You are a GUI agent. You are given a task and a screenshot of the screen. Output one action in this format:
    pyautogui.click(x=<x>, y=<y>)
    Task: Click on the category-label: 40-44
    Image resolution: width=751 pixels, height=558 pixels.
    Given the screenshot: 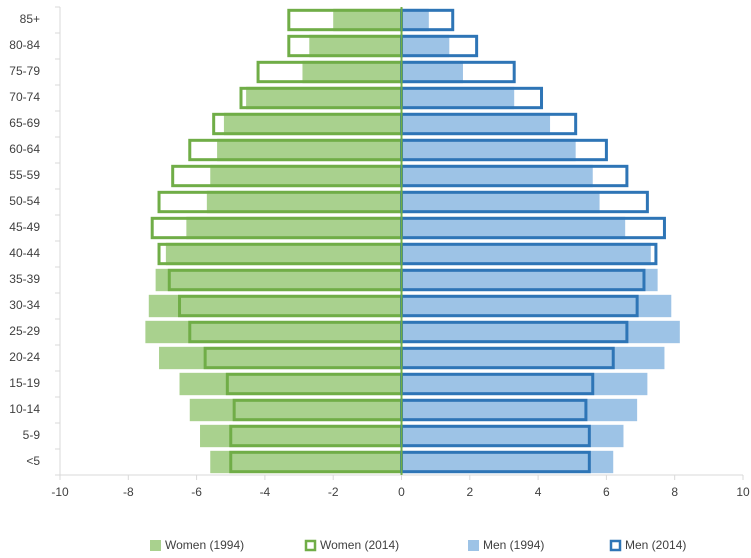 What is the action you would take?
    pyautogui.click(x=24, y=253)
    